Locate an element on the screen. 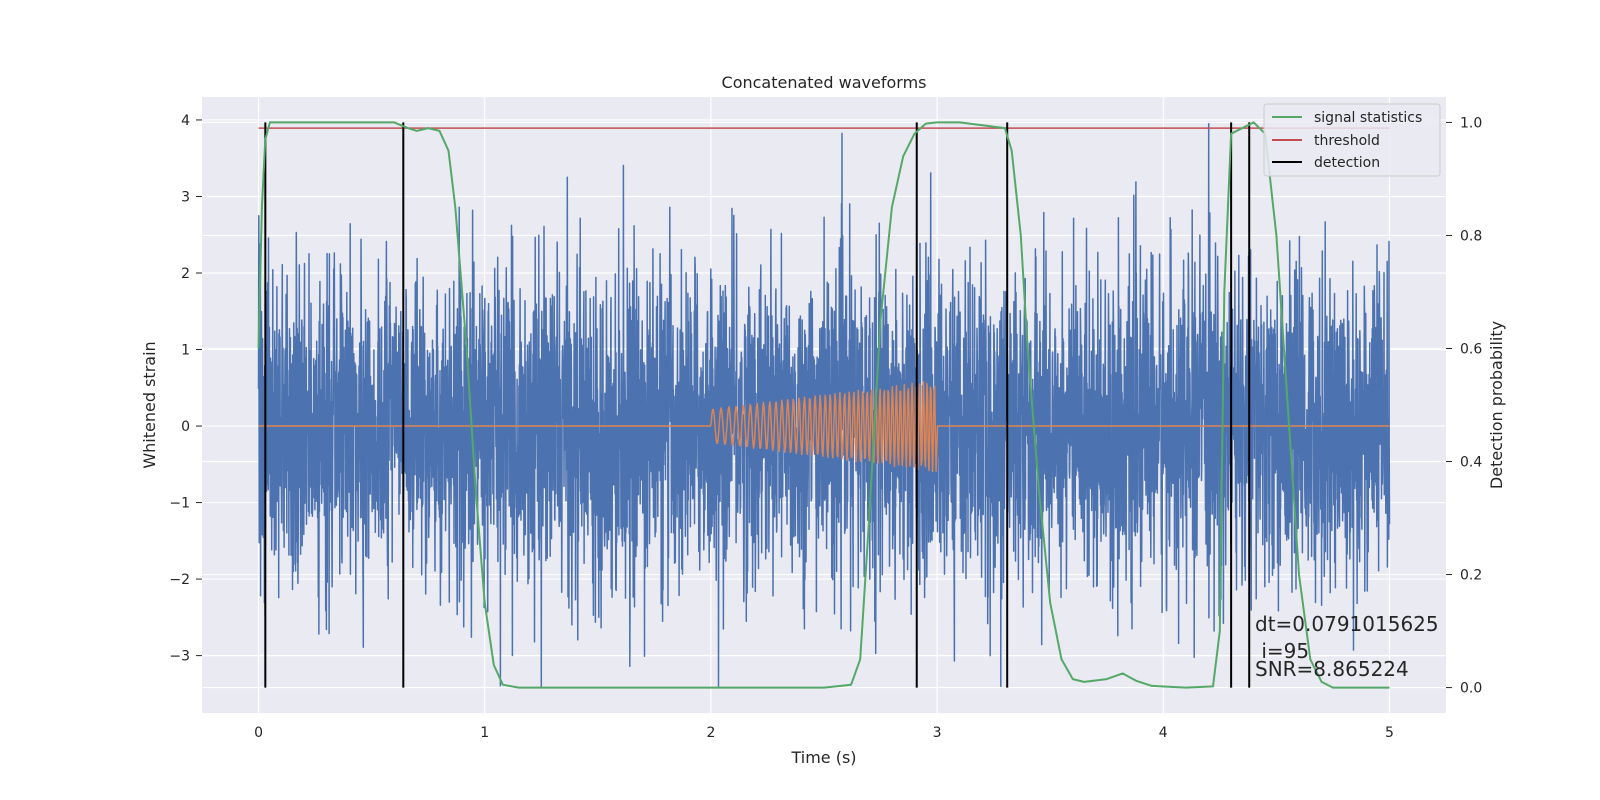  left-y-tick-label: 2 is located at coordinates (185, 274).